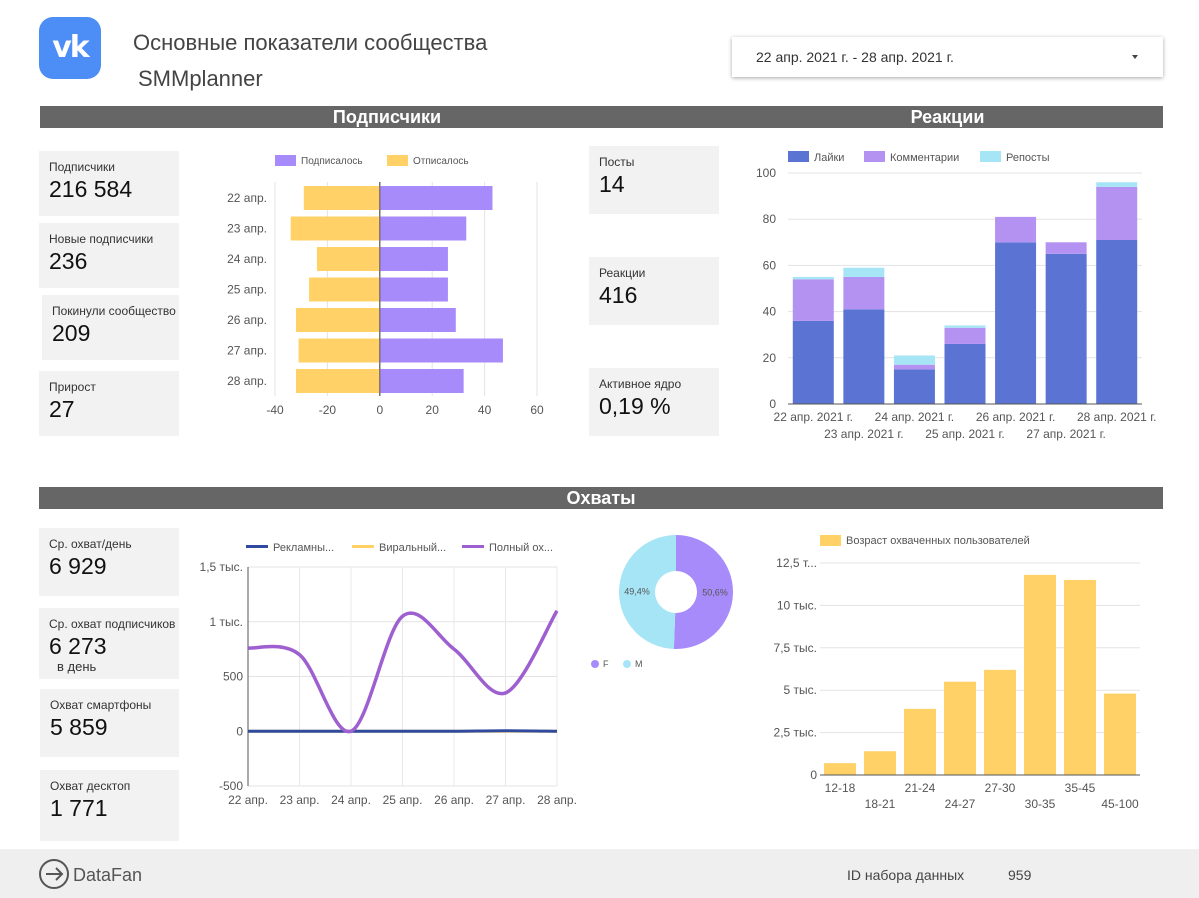  I want to click on slice-label: 50,6%, so click(715, 593).